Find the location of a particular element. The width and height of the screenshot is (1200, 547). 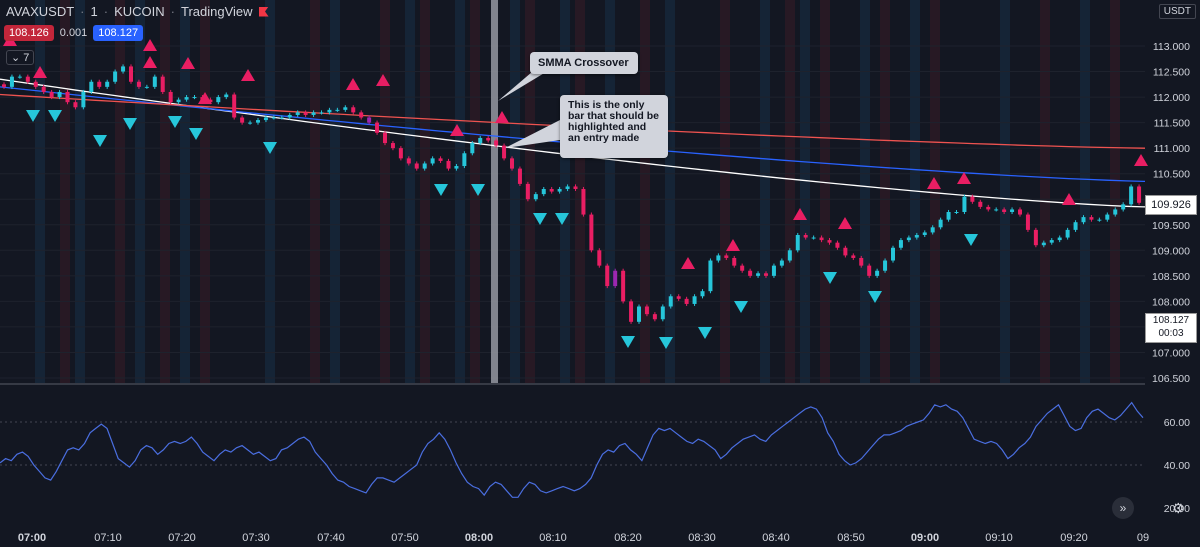

osc-tick: 60.00 is located at coordinates (1177, 423).